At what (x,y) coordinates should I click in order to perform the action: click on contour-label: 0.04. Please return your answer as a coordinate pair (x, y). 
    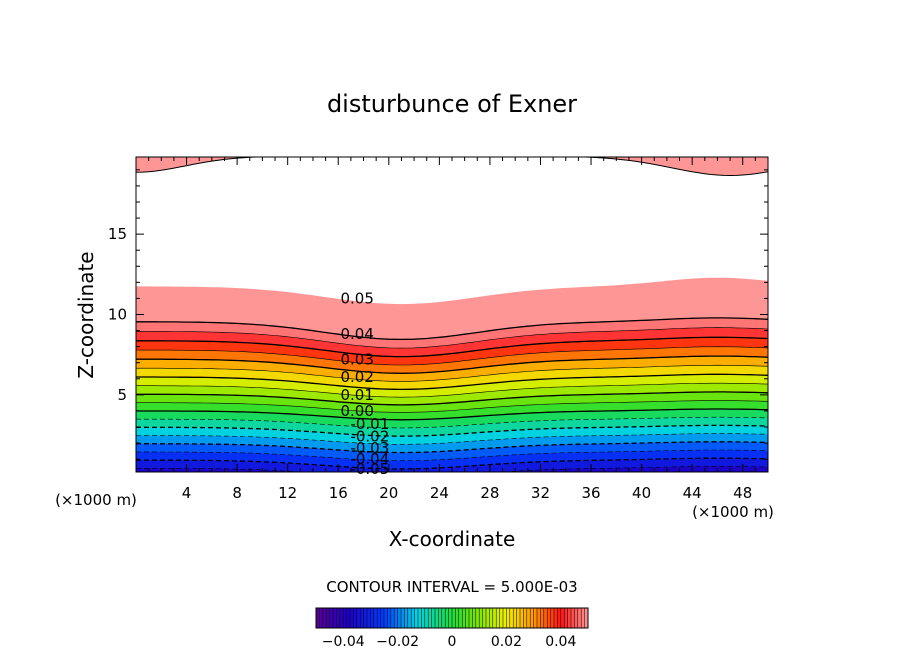
    Looking at the image, I should click on (356, 334).